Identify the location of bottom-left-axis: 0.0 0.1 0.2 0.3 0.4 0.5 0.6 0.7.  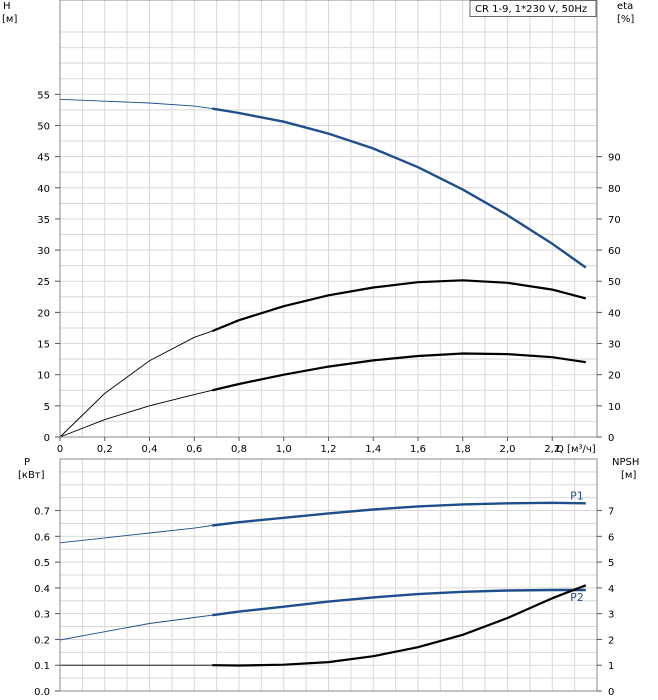
(47, 602).